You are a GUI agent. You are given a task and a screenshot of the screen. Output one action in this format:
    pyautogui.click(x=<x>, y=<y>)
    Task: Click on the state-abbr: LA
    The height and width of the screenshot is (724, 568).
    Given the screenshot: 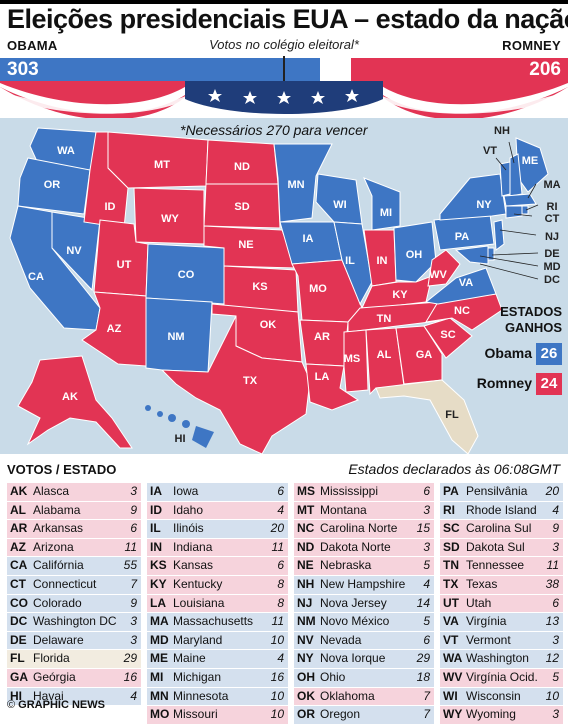 What is the action you would take?
    pyautogui.click(x=158, y=602)
    